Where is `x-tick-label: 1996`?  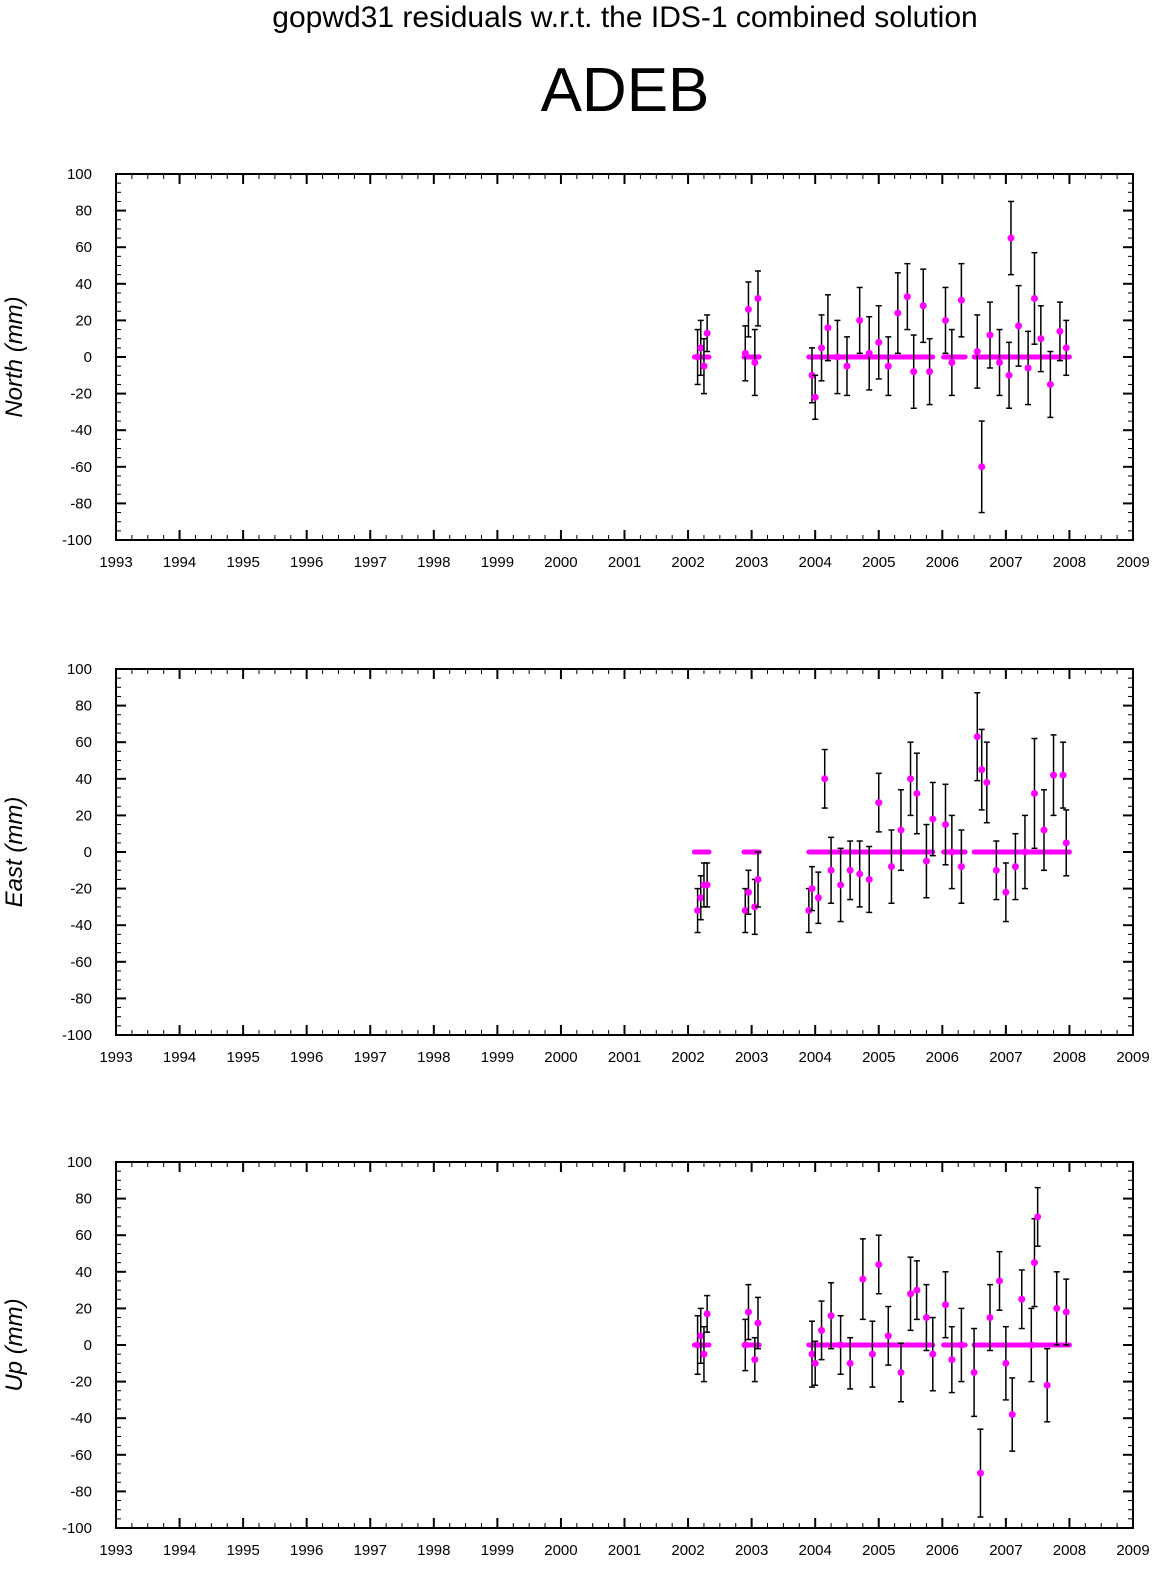
x-tick-label: 1996 is located at coordinates (306, 1550).